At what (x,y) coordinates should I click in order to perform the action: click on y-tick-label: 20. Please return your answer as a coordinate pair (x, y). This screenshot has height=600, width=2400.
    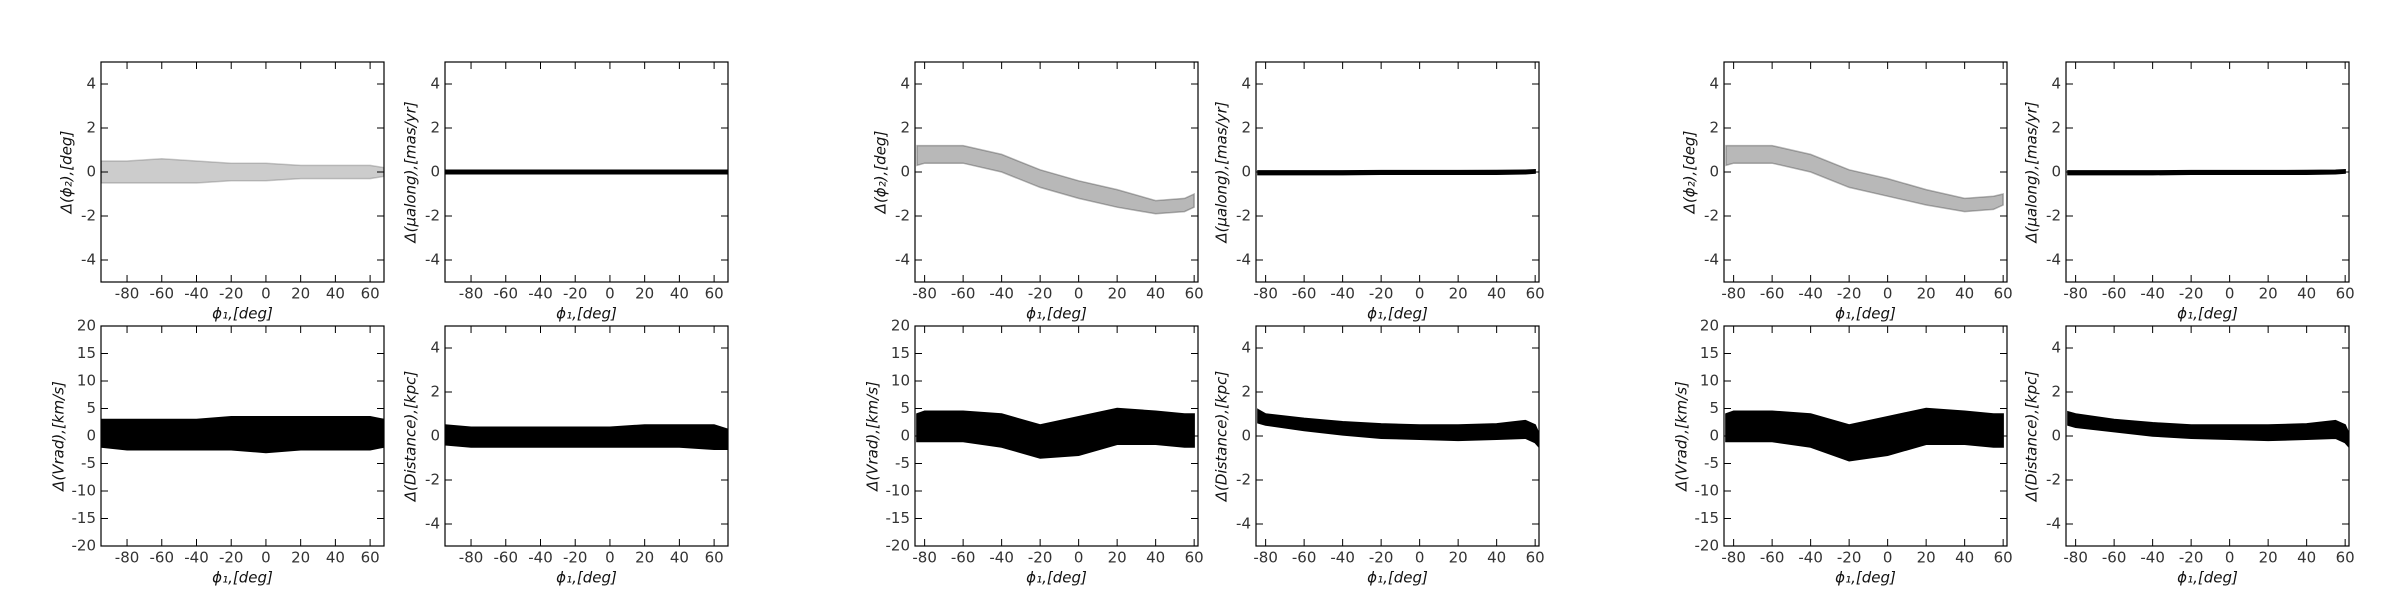
    Looking at the image, I should click on (1709, 326).